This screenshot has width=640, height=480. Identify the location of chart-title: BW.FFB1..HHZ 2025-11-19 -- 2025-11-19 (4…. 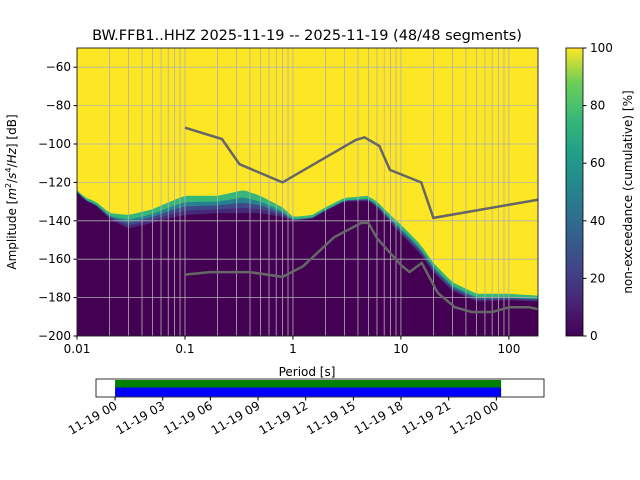
(307, 36).